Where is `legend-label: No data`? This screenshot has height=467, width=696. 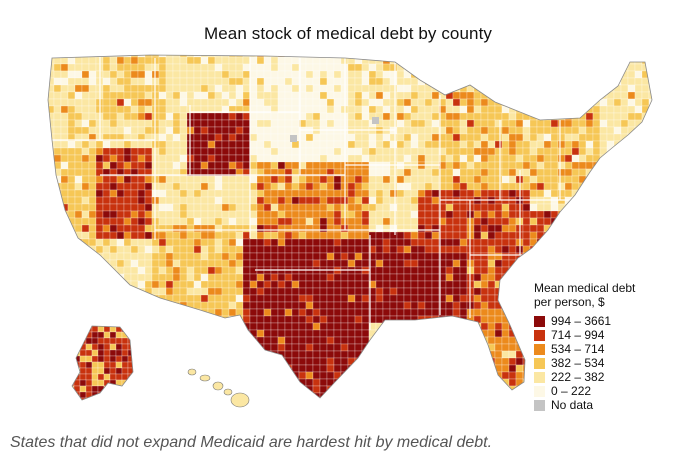
legend-label: No data is located at coordinates (572, 405).